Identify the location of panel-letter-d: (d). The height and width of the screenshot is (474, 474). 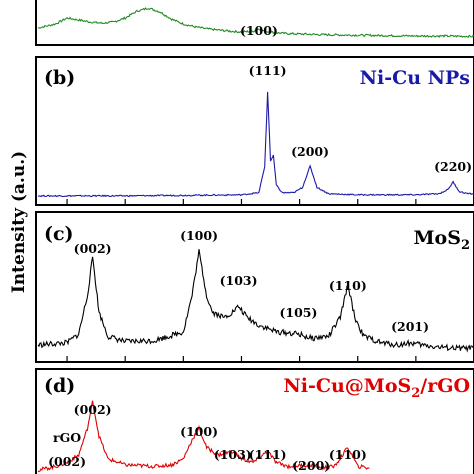
(59, 386).